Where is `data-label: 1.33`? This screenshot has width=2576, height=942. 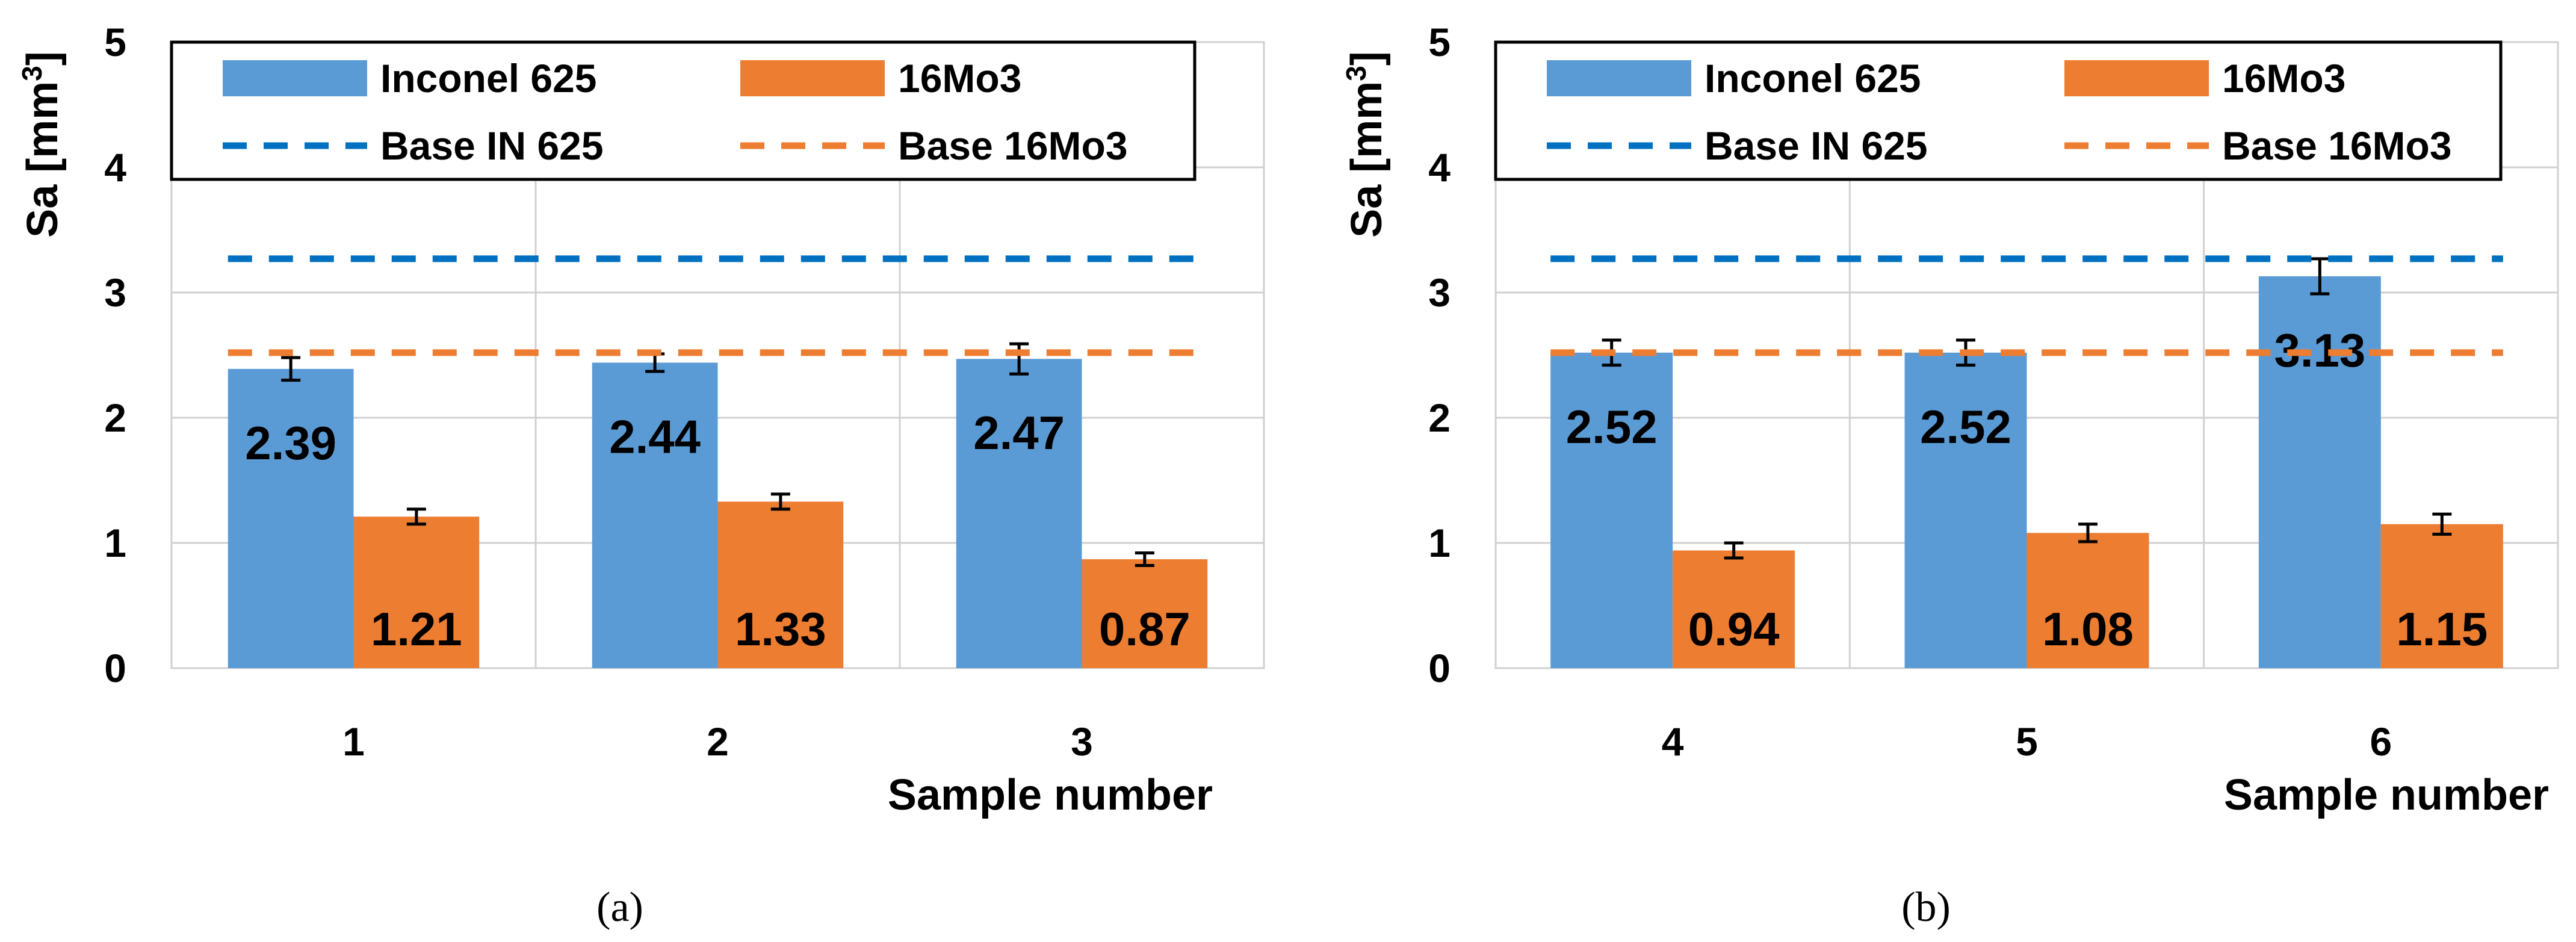 data-label: 1.33 is located at coordinates (781, 629).